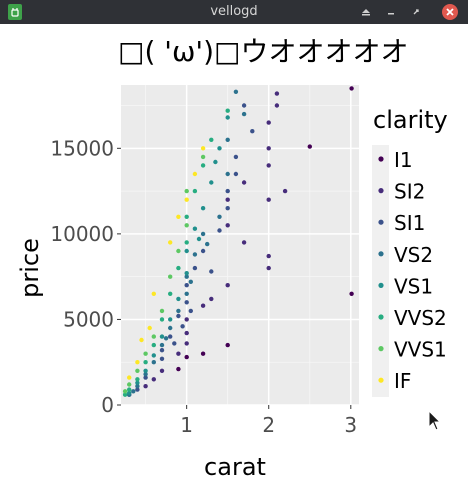 The image size is (468, 493). What do you see at coordinates (366, 12) in the screenshot?
I see `minimize-icon` at bounding box center [366, 12].